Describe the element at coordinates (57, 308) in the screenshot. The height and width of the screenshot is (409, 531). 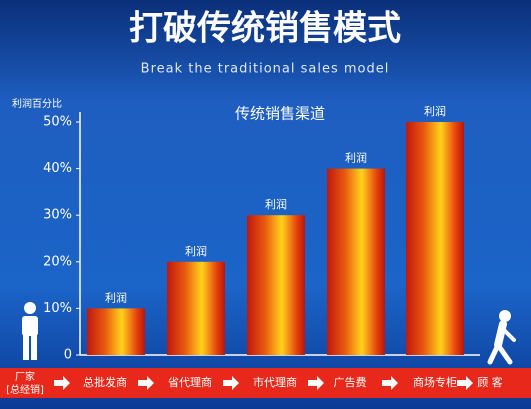
I see `y-tick-label: 10%` at that location.